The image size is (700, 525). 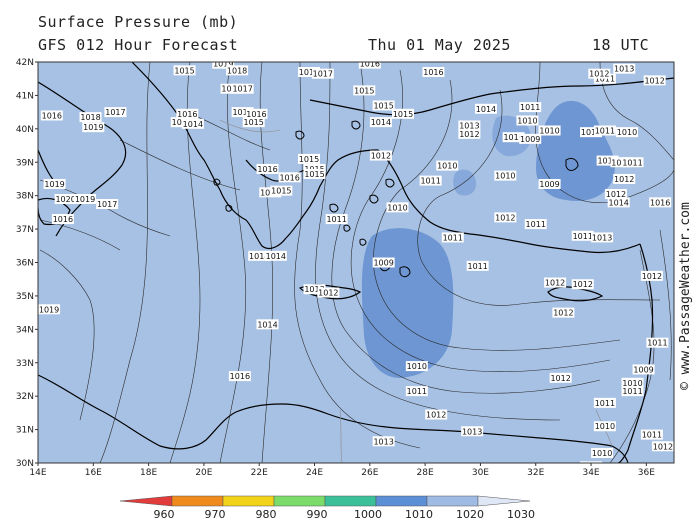 I want to click on forecast-date: Thu 01 May 2025, so click(x=439, y=45).